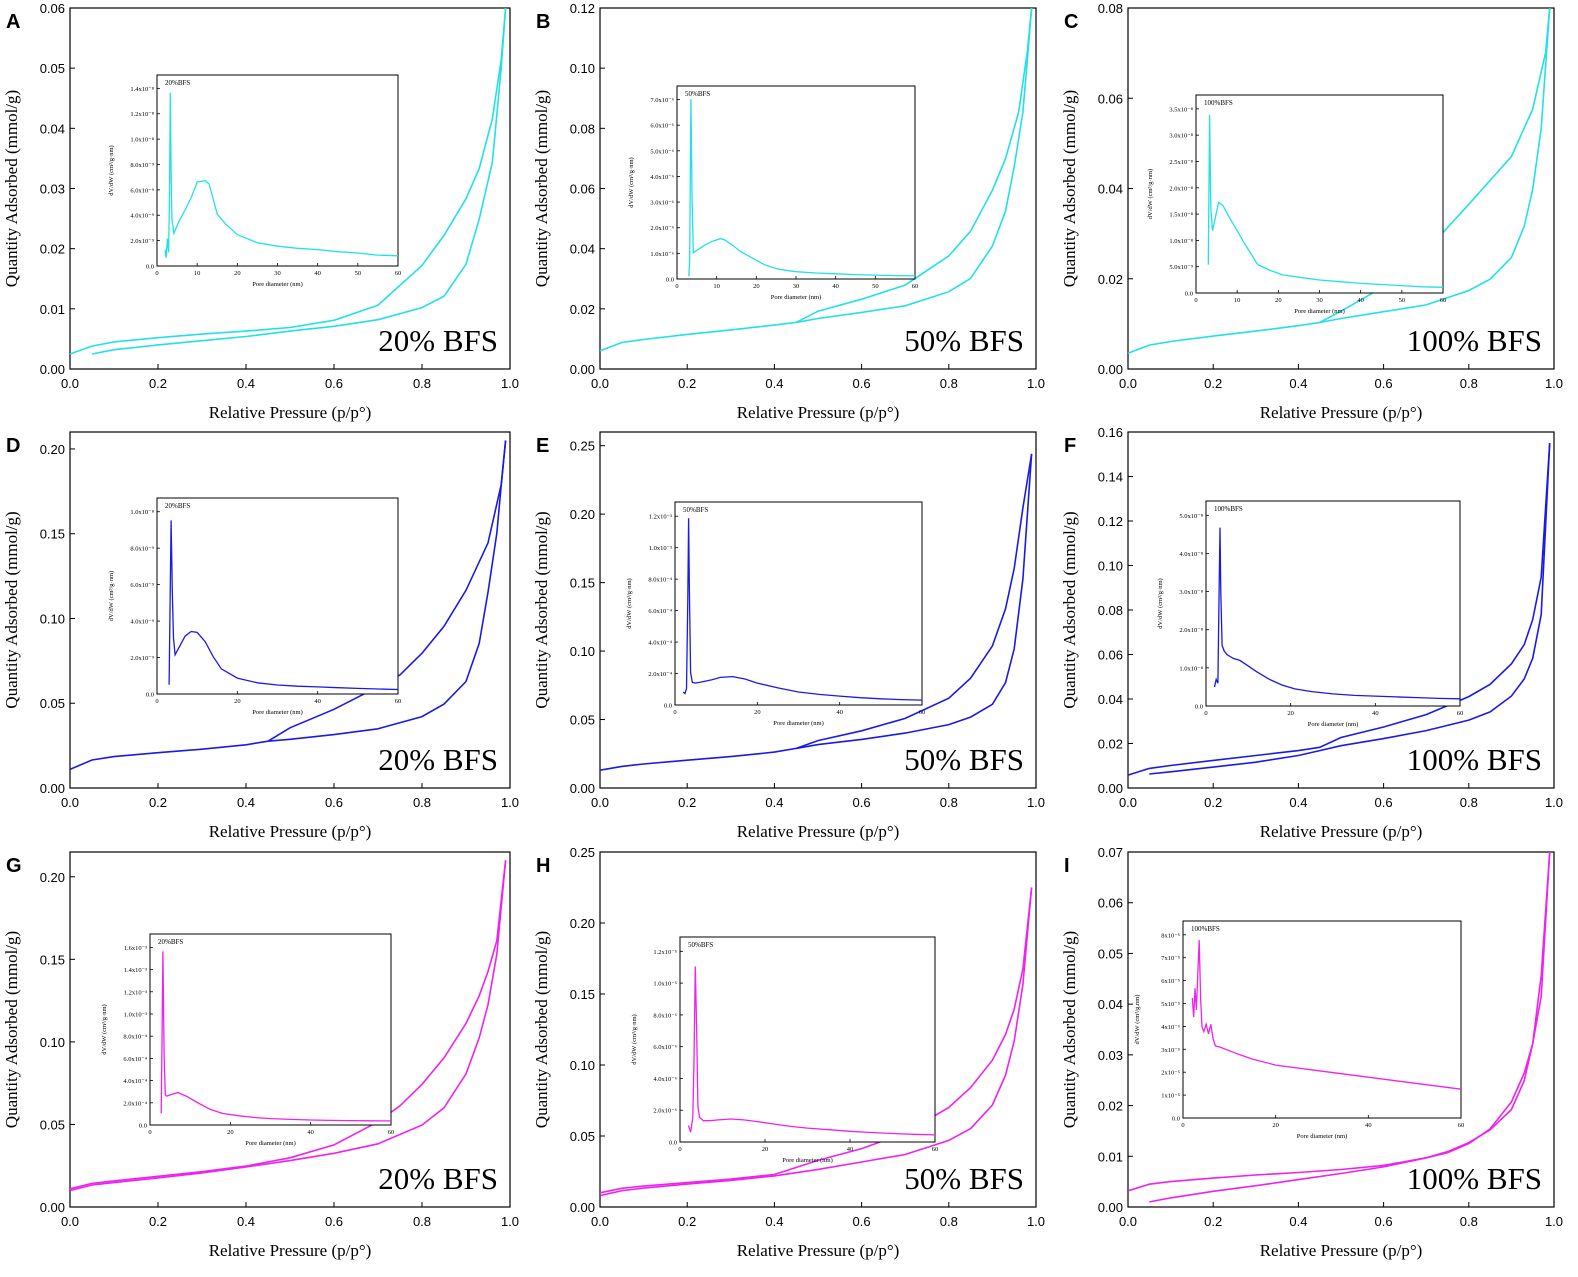 Image resolution: width=1578 pixels, height=1277 pixels. What do you see at coordinates (1181, 188) in the screenshot?
I see `inset-y-tick-label: 2.0x10⁻⁸` at bounding box center [1181, 188].